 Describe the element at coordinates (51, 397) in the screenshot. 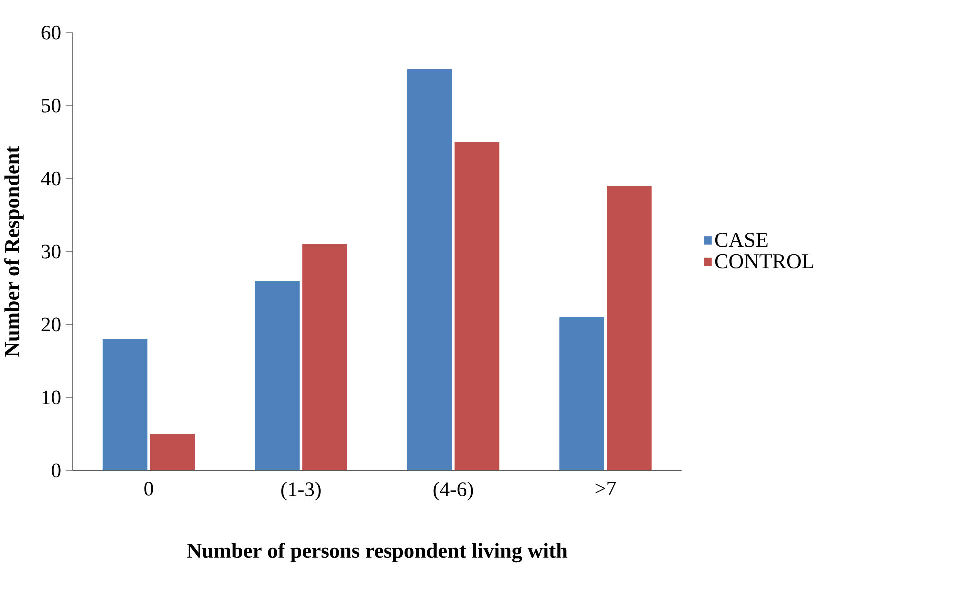

I see `y-tick-label: 10` at that location.